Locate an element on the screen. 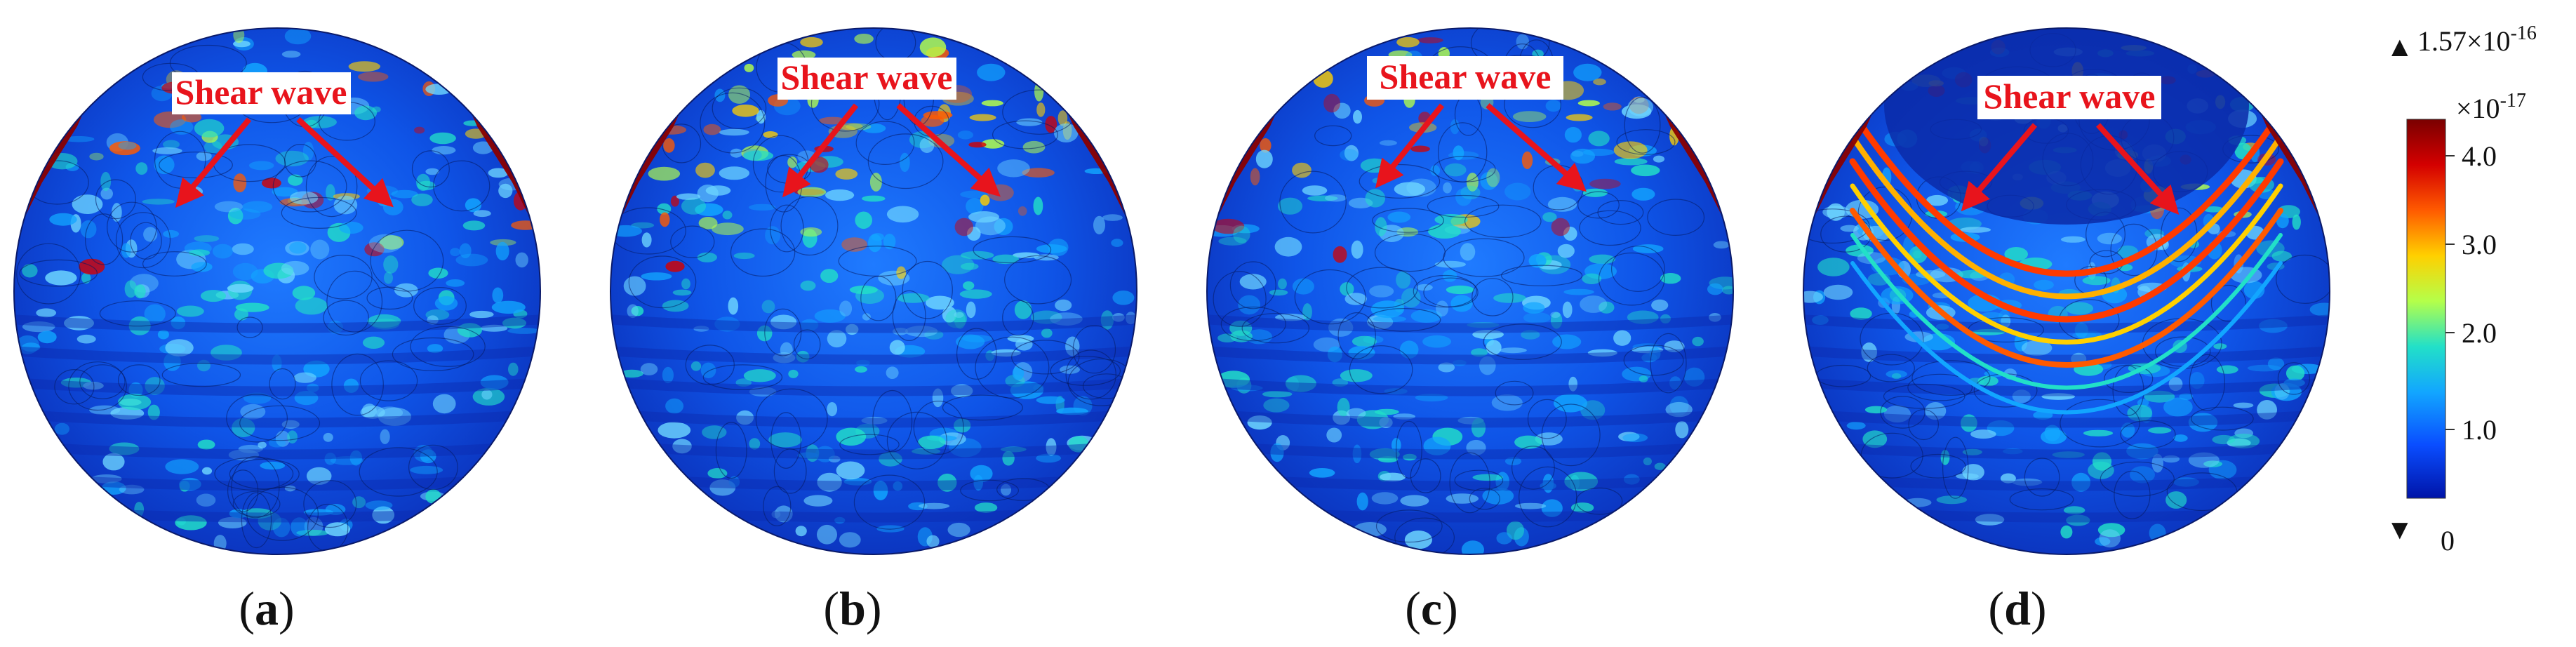  panel-a-arrow-right is located at coordinates (345, 162).